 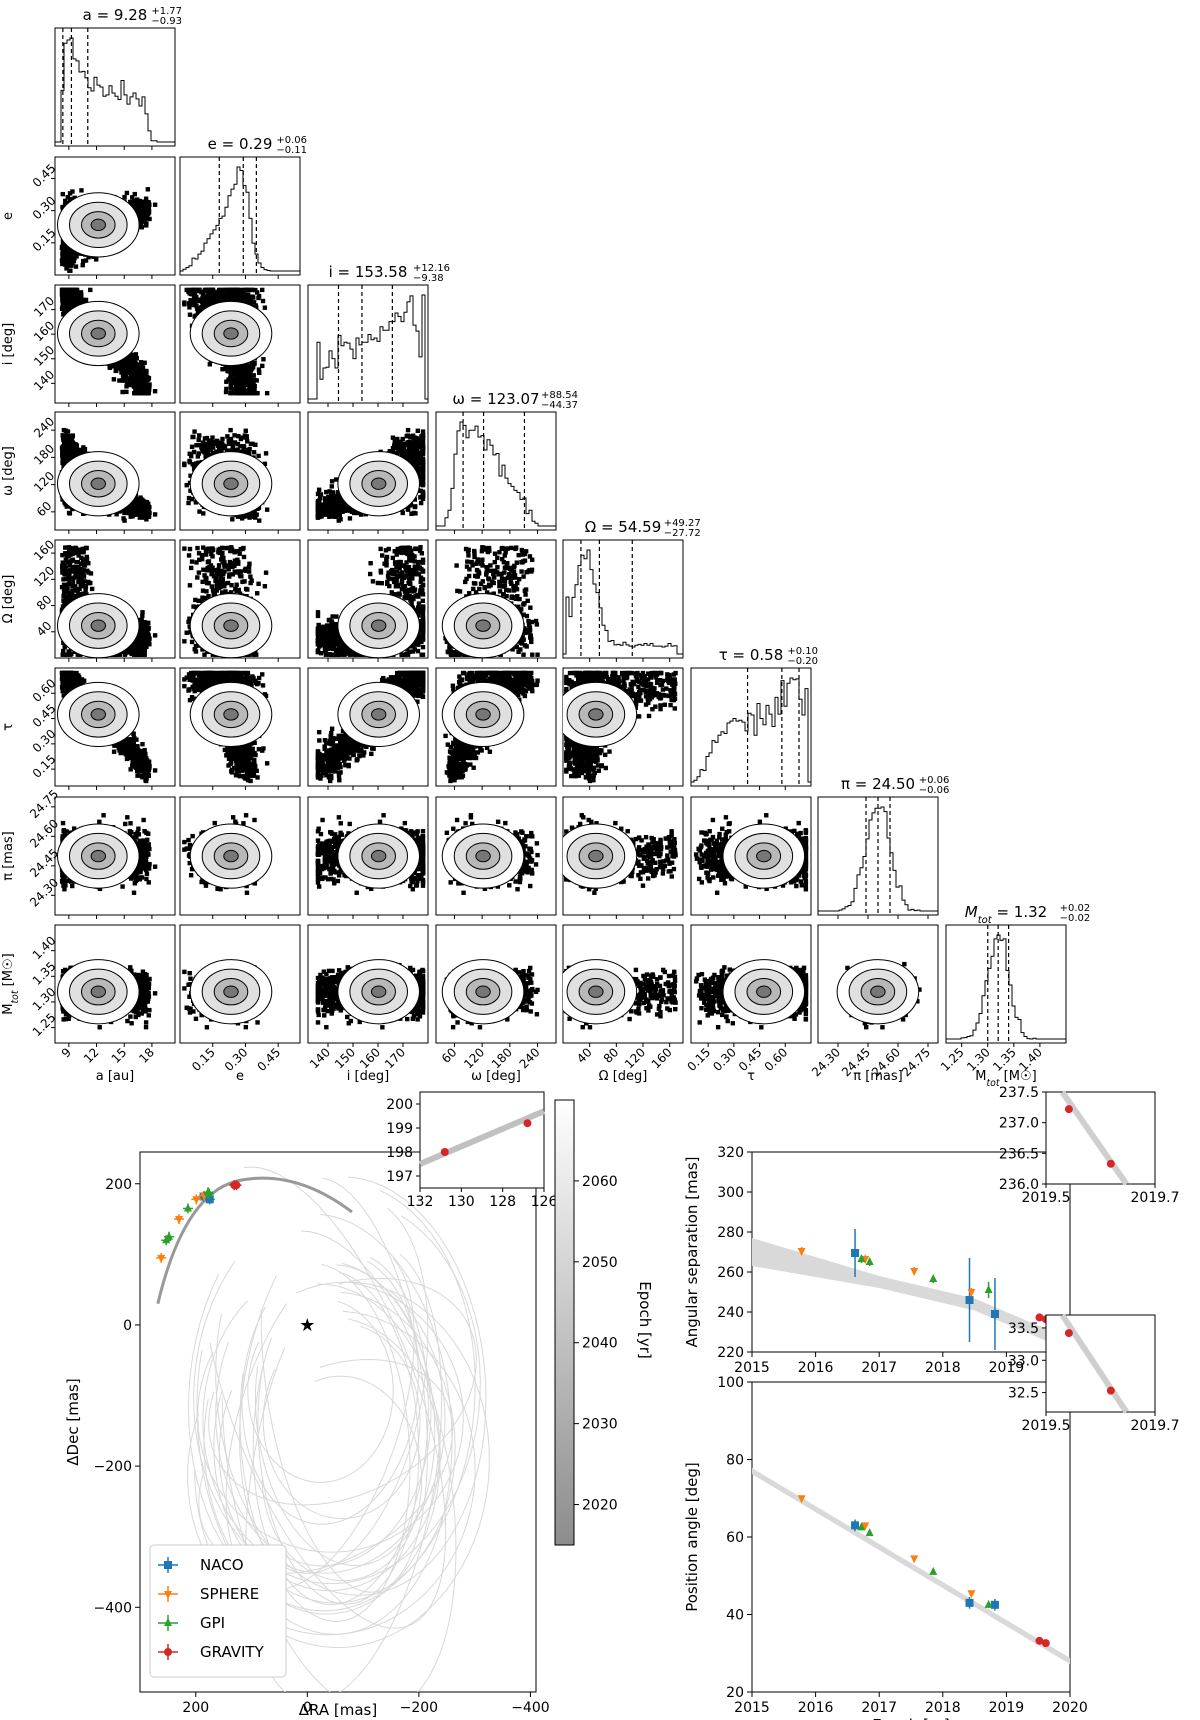 I want to click on title-lower-error: −9.38, so click(x=428, y=278).